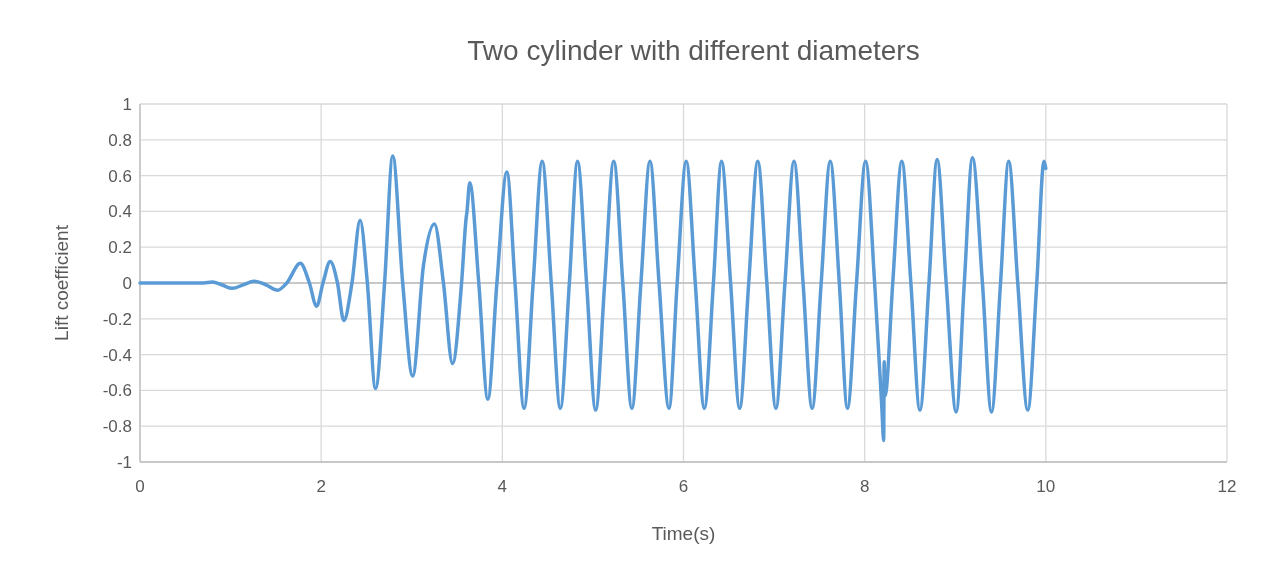 Image resolution: width=1268 pixels, height=578 pixels. Describe the element at coordinates (693, 50) in the screenshot. I see `chart-title: Two cylinder with different diameters` at that location.